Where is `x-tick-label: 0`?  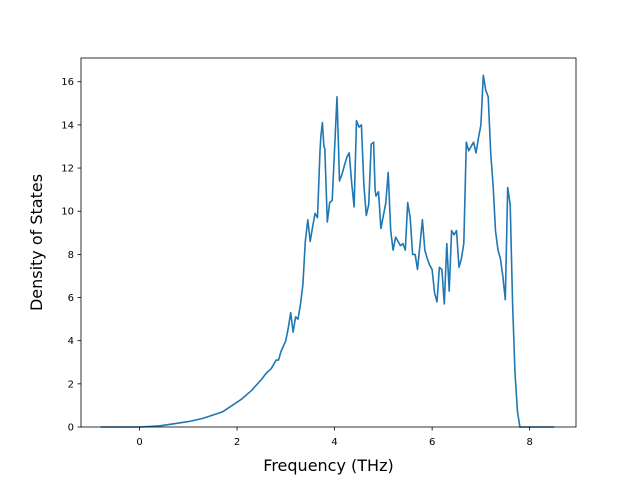
x-tick-label: 0 is located at coordinates (139, 442).